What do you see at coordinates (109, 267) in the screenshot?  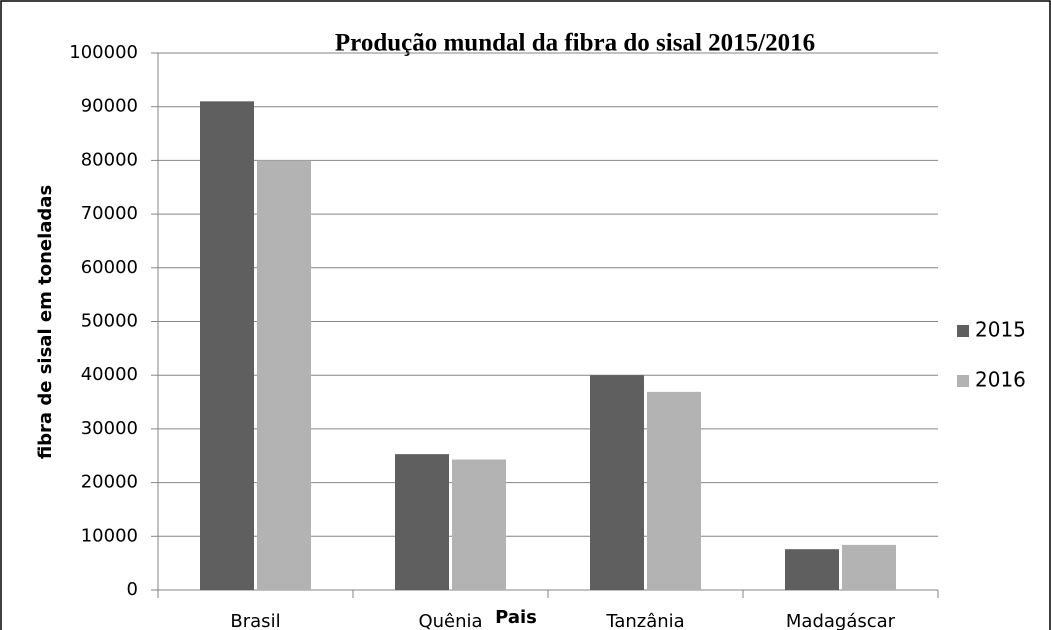 I see `y-tick-label: 60000` at bounding box center [109, 267].